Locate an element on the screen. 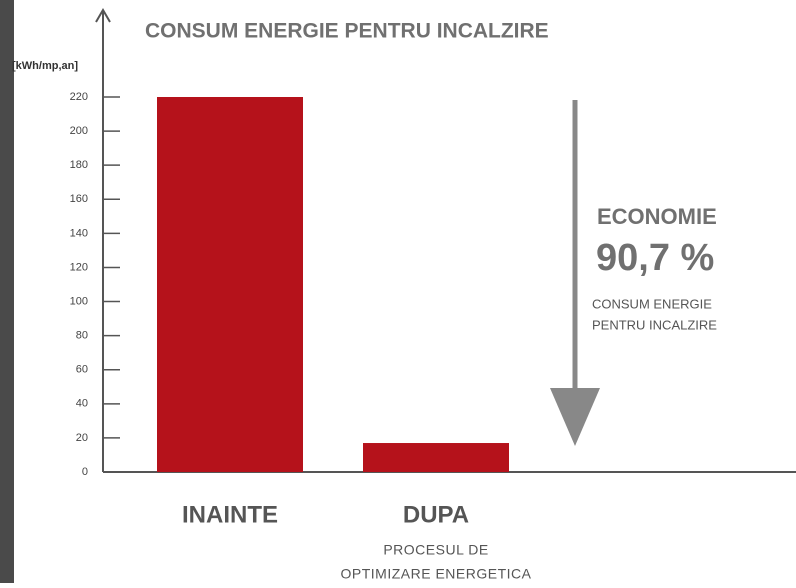 Image resolution: width=796 pixels, height=588 pixels. y-tick-label: 180 is located at coordinates (79, 165).